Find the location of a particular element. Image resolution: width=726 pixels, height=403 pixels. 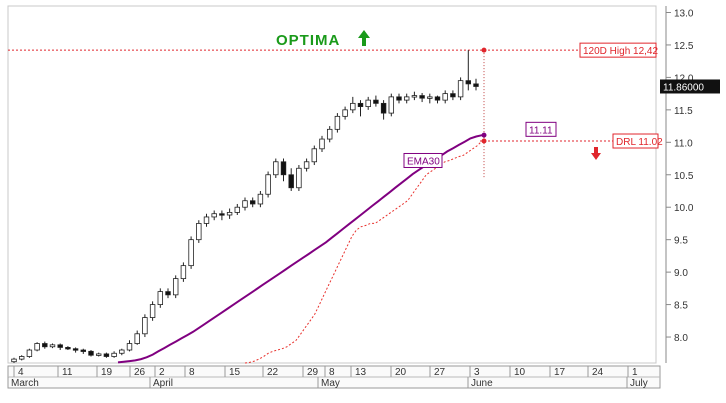

y-tick-label: 13.0 is located at coordinates (684, 13).